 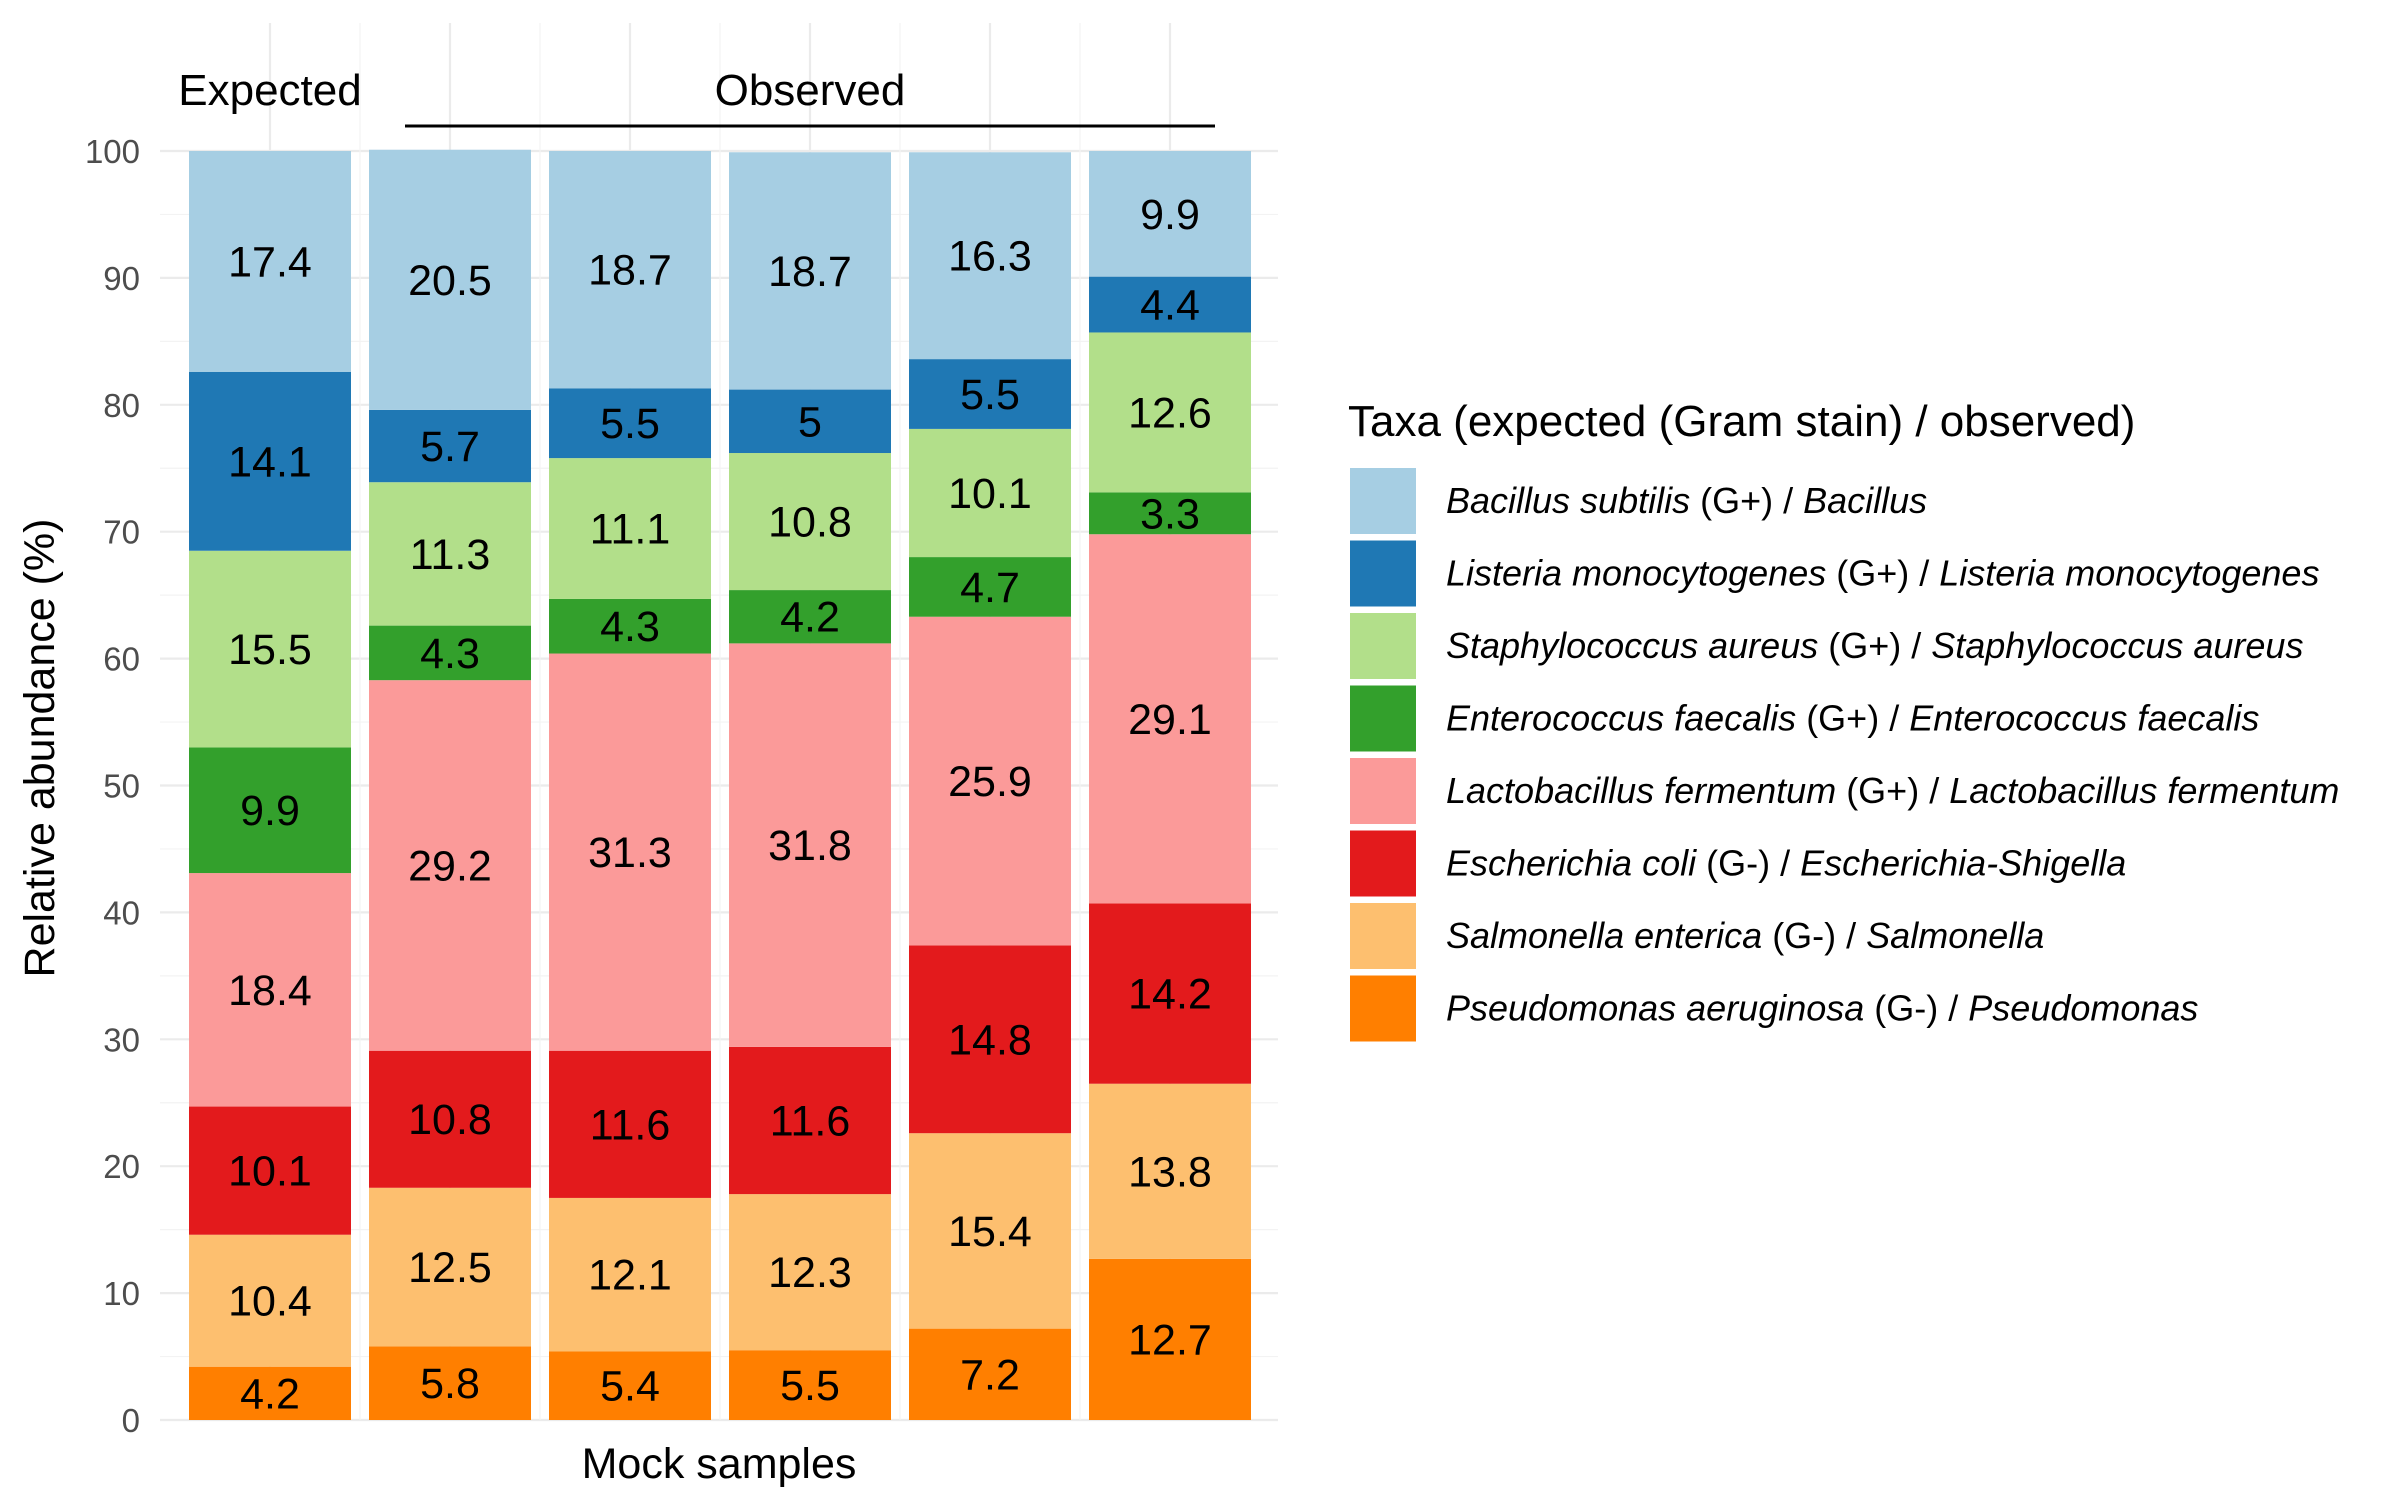 I want to click on y-tick-label: 80, so click(x=121, y=405).